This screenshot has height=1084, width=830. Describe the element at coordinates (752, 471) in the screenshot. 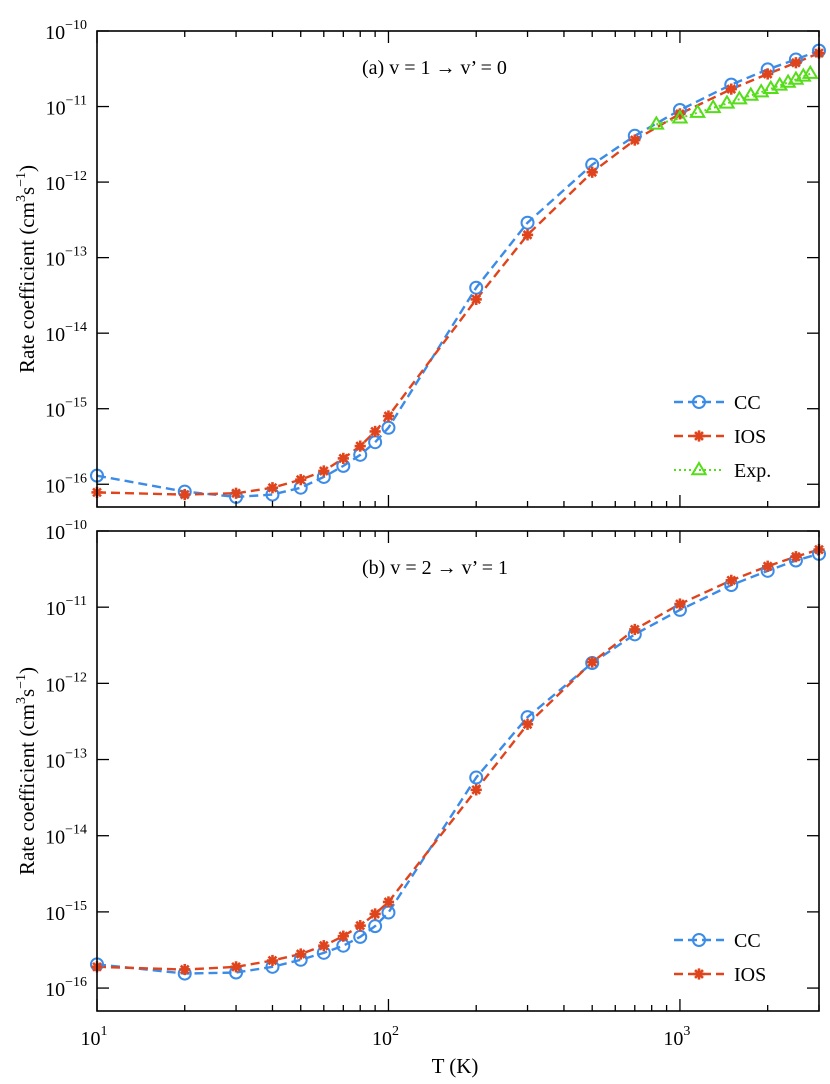

I see `legend-label: Exp.` at that location.